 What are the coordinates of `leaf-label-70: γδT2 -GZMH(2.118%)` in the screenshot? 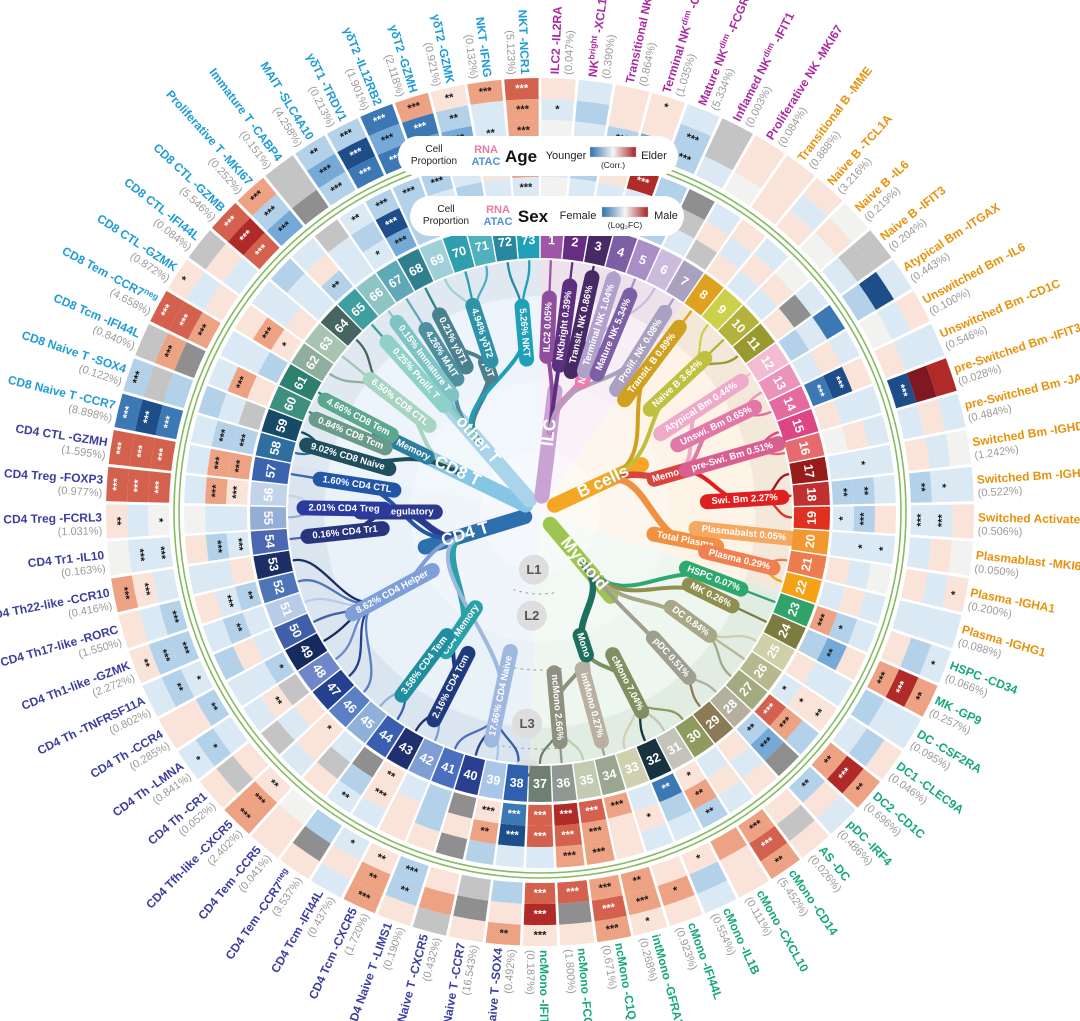 It's located at (397, 60).